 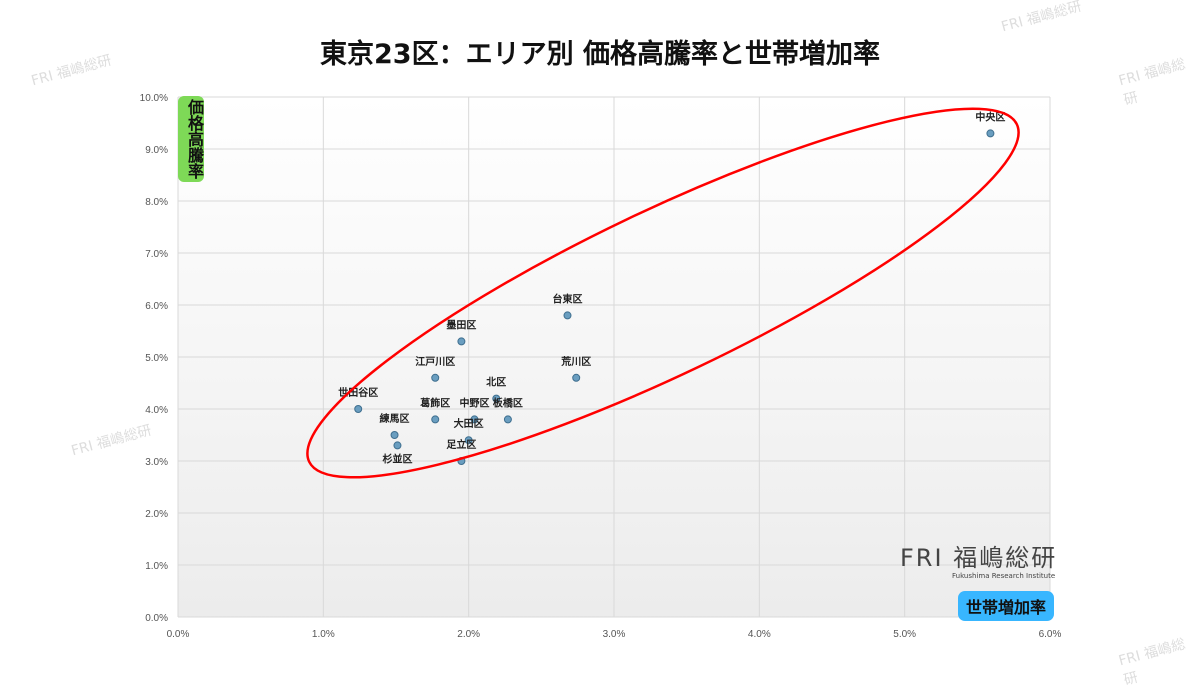 I want to click on x-tick-label: 2.0%, so click(x=468, y=634).